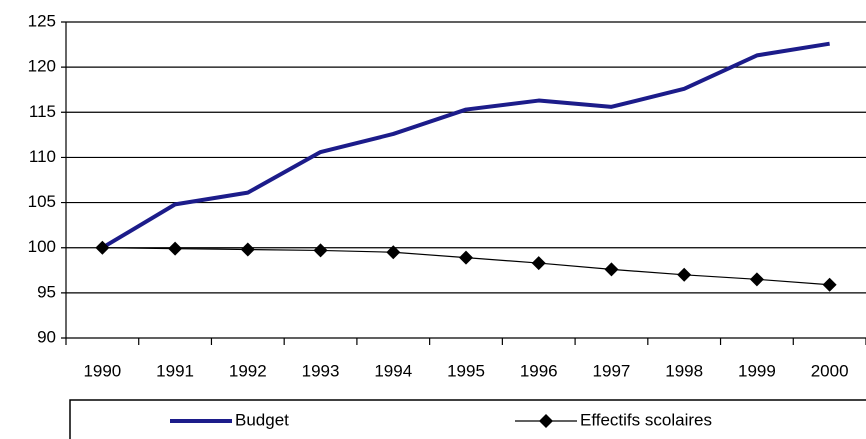 The height and width of the screenshot is (439, 866). What do you see at coordinates (42, 246) in the screenshot?
I see `y-tick-label: 100` at bounding box center [42, 246].